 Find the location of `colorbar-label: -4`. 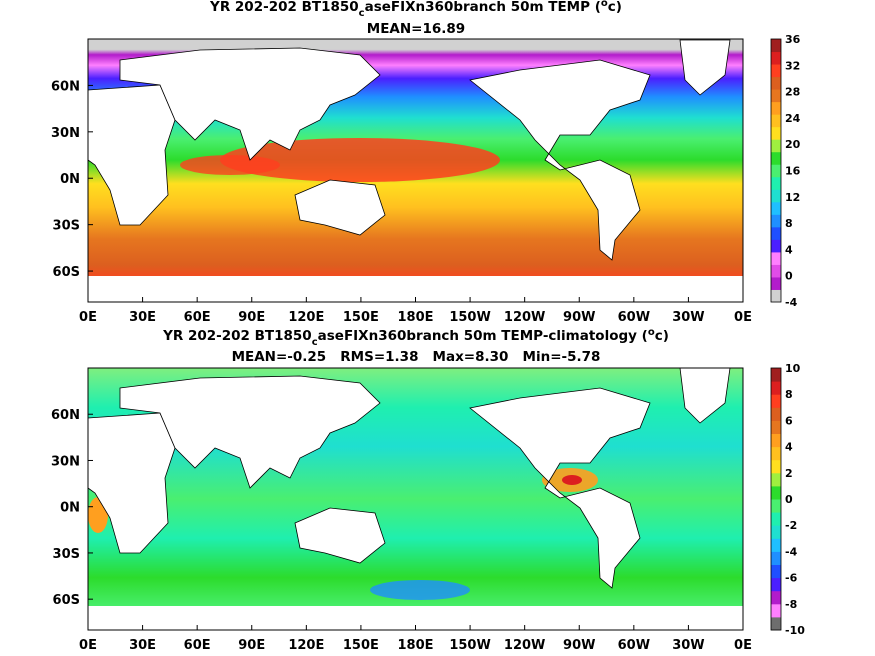

colorbar-label: -4 is located at coordinates (791, 551).